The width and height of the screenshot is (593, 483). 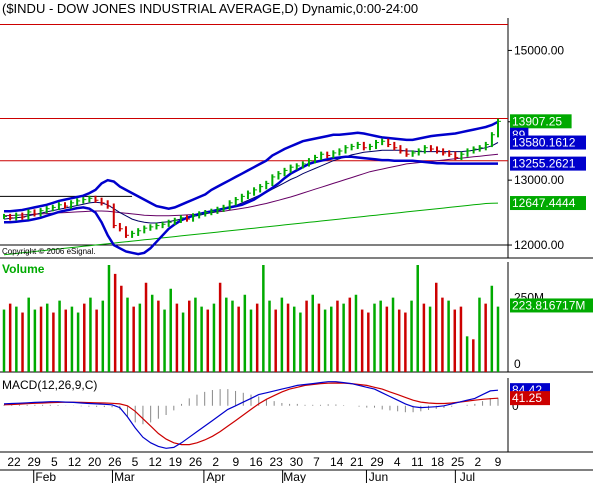 I want to click on month-label: Jul, so click(x=467, y=476).